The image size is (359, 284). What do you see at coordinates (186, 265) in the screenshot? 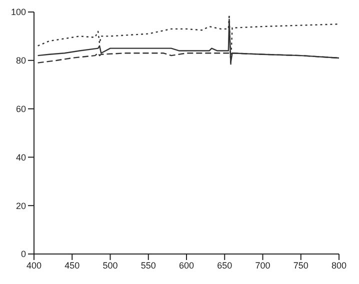
I see `x-tick-label: 600` at bounding box center [186, 265].